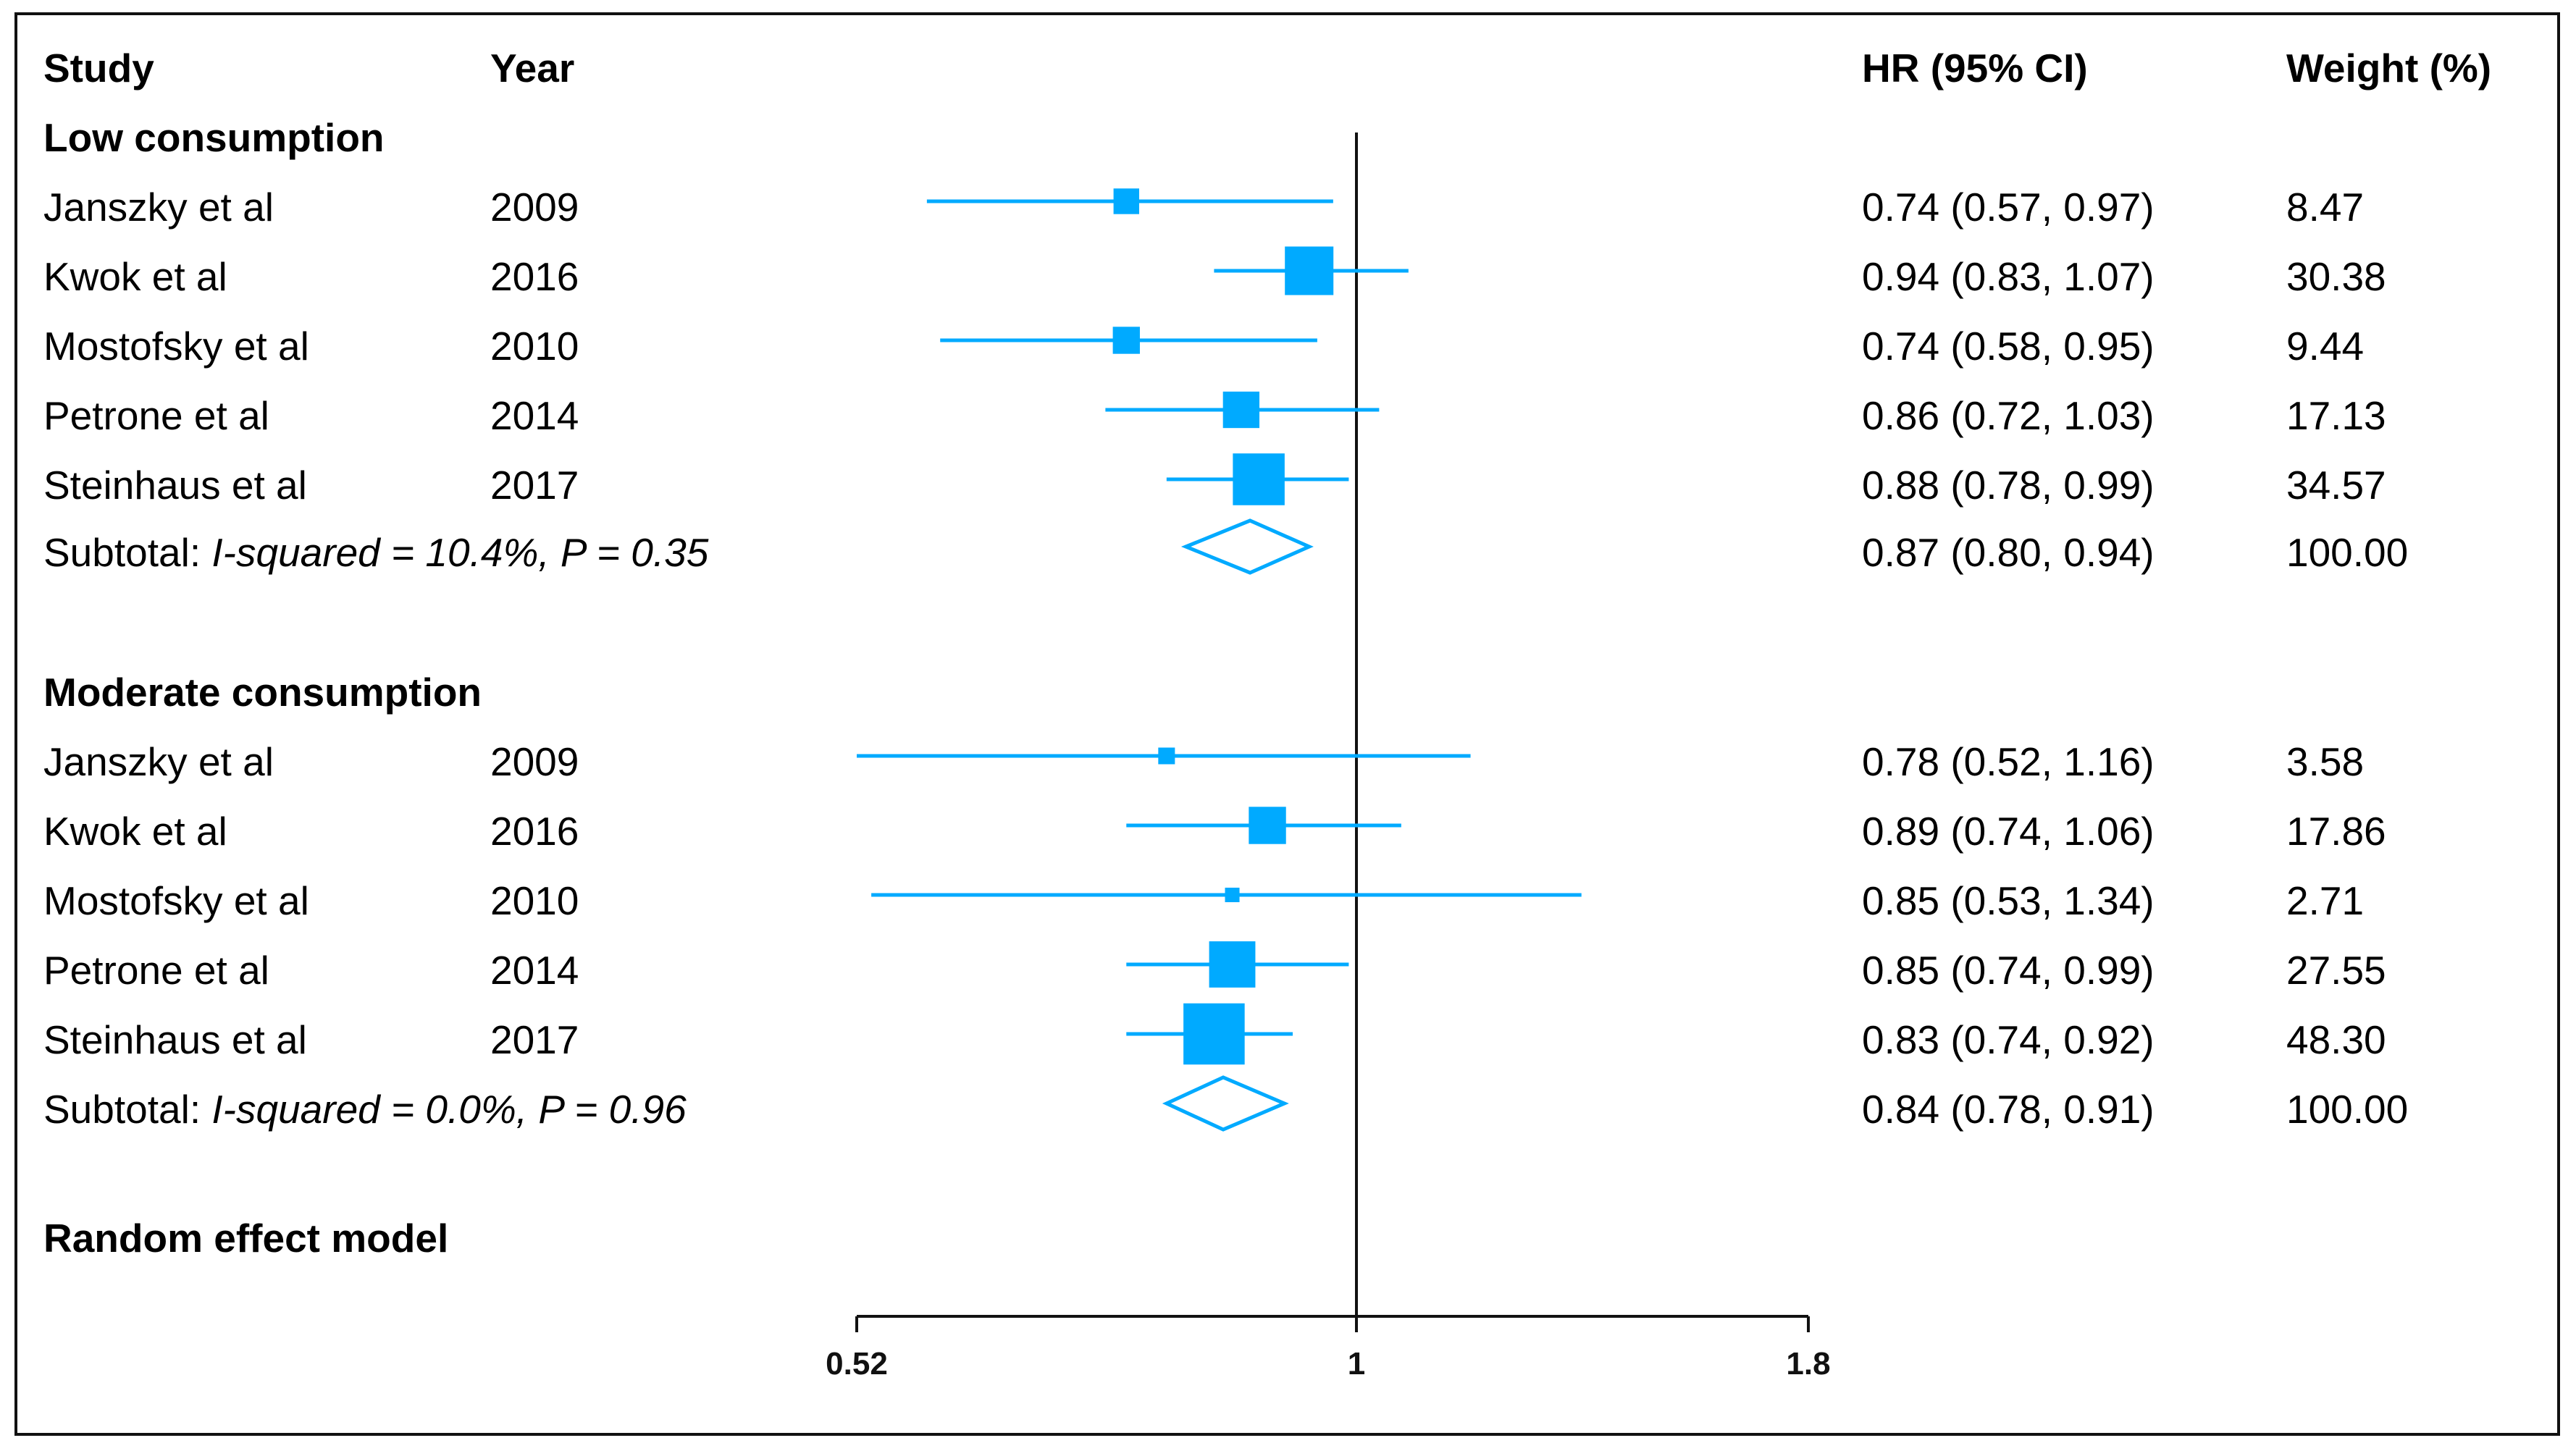 Image resolution: width=2576 pixels, height=1451 pixels. What do you see at coordinates (2008, 1039) in the screenshot?
I see `study-hr: 0.83 (0.74, 0.92)` at bounding box center [2008, 1039].